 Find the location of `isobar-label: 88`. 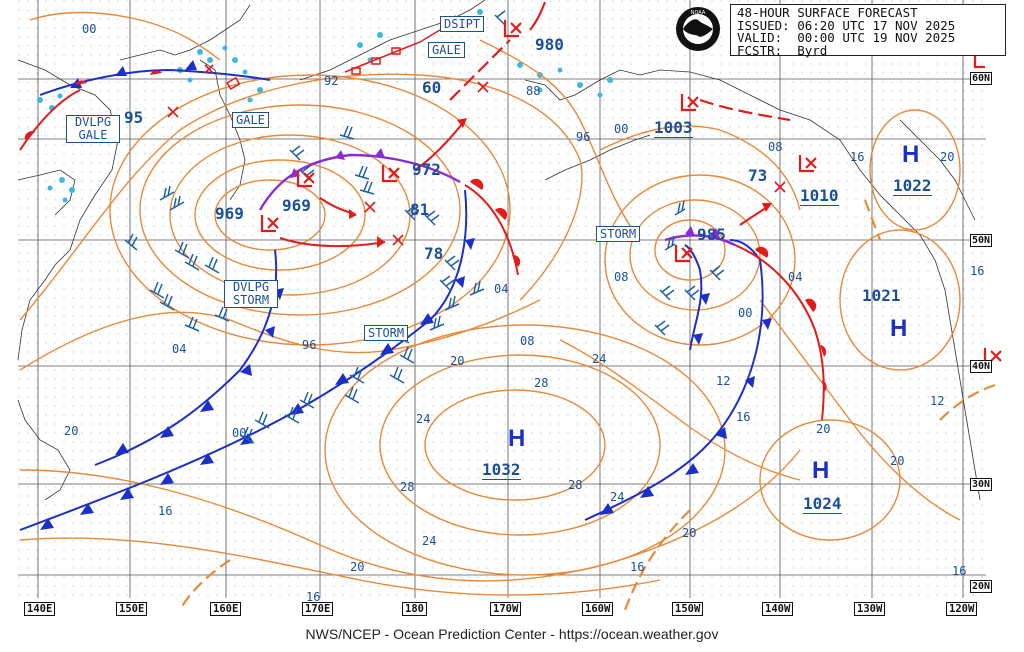

isobar-label: 88 is located at coordinates (533, 91).